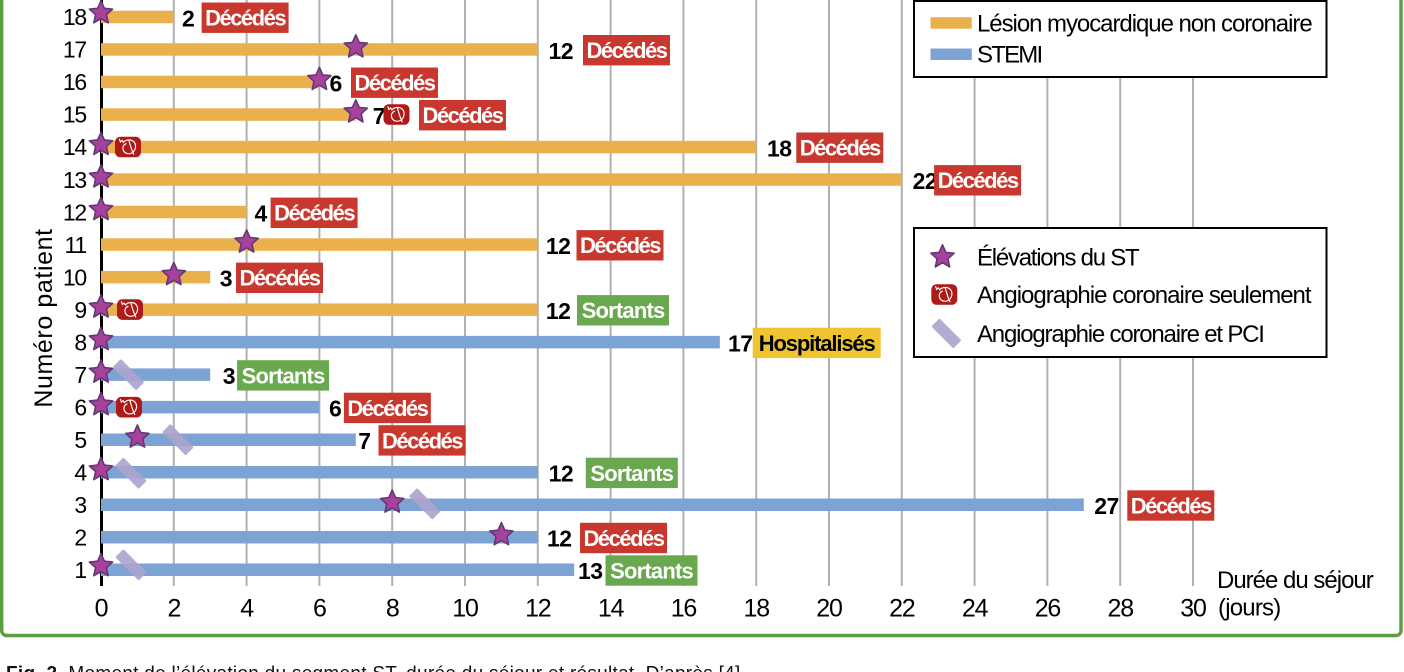  Describe the element at coordinates (1249, 608) in the screenshot. I see `svg-text: (jours)` at that location.